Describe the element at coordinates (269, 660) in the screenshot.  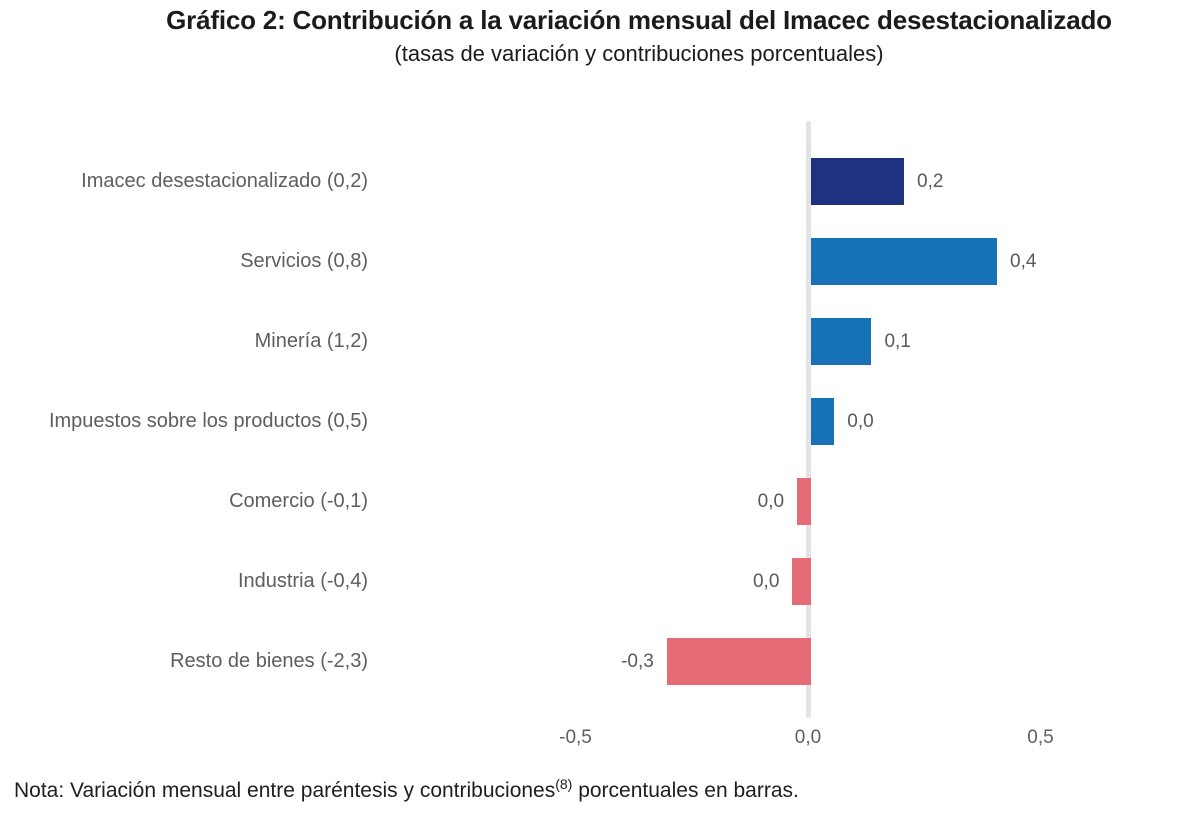
I see `category-label: Resto de bienes (-2,3)` at that location.